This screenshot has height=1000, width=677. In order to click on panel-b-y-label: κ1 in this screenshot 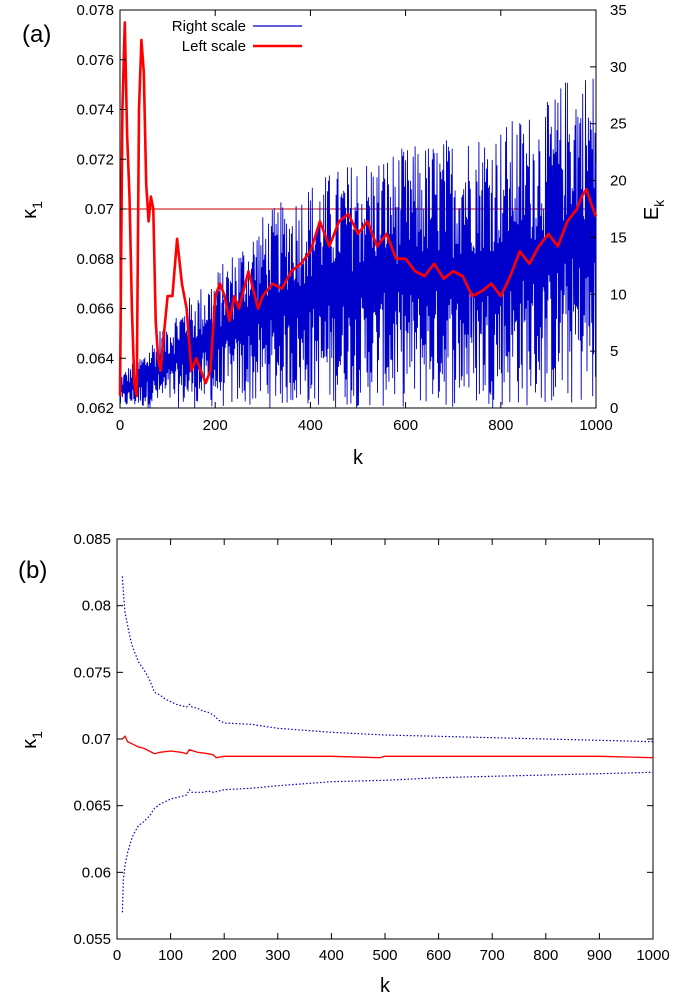, I will do `click(32, 740)`.